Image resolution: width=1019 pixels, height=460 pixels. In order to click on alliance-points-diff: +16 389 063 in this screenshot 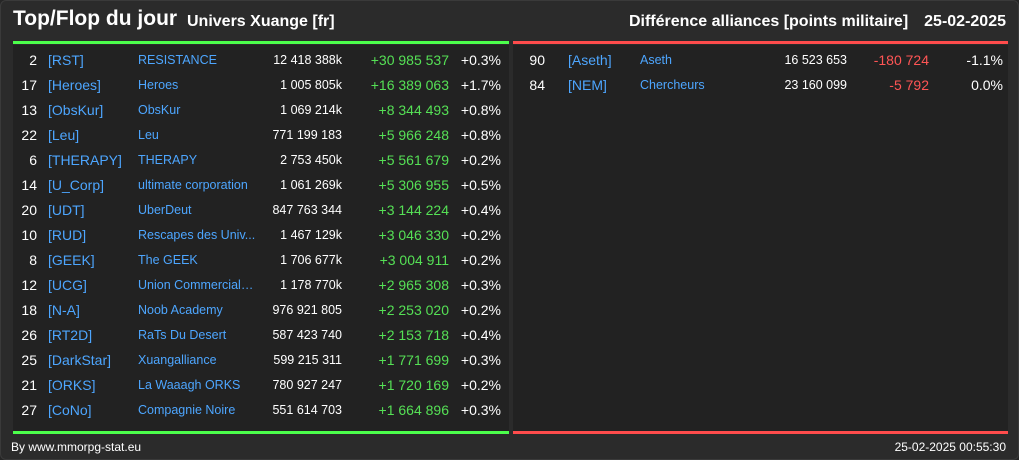, I will do `click(409, 85)`.